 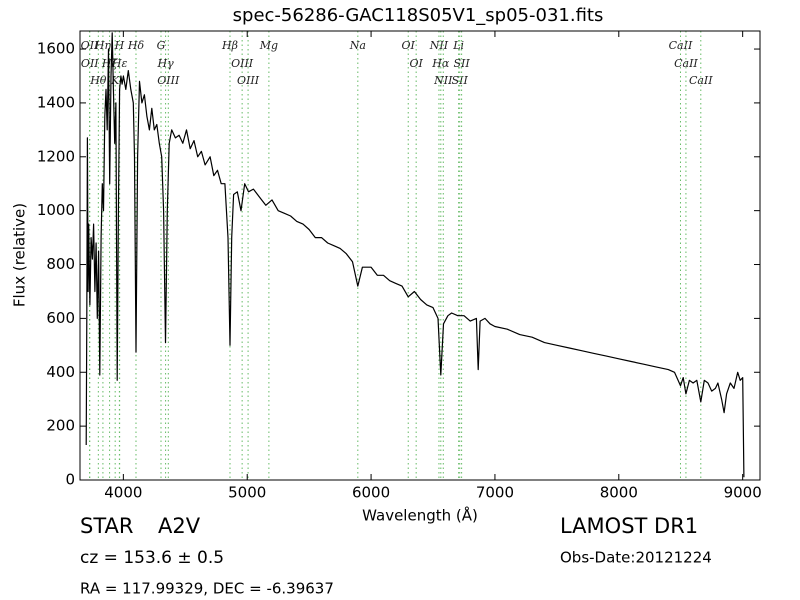 I want to click on x-tick-label: 4000, so click(x=123, y=493).